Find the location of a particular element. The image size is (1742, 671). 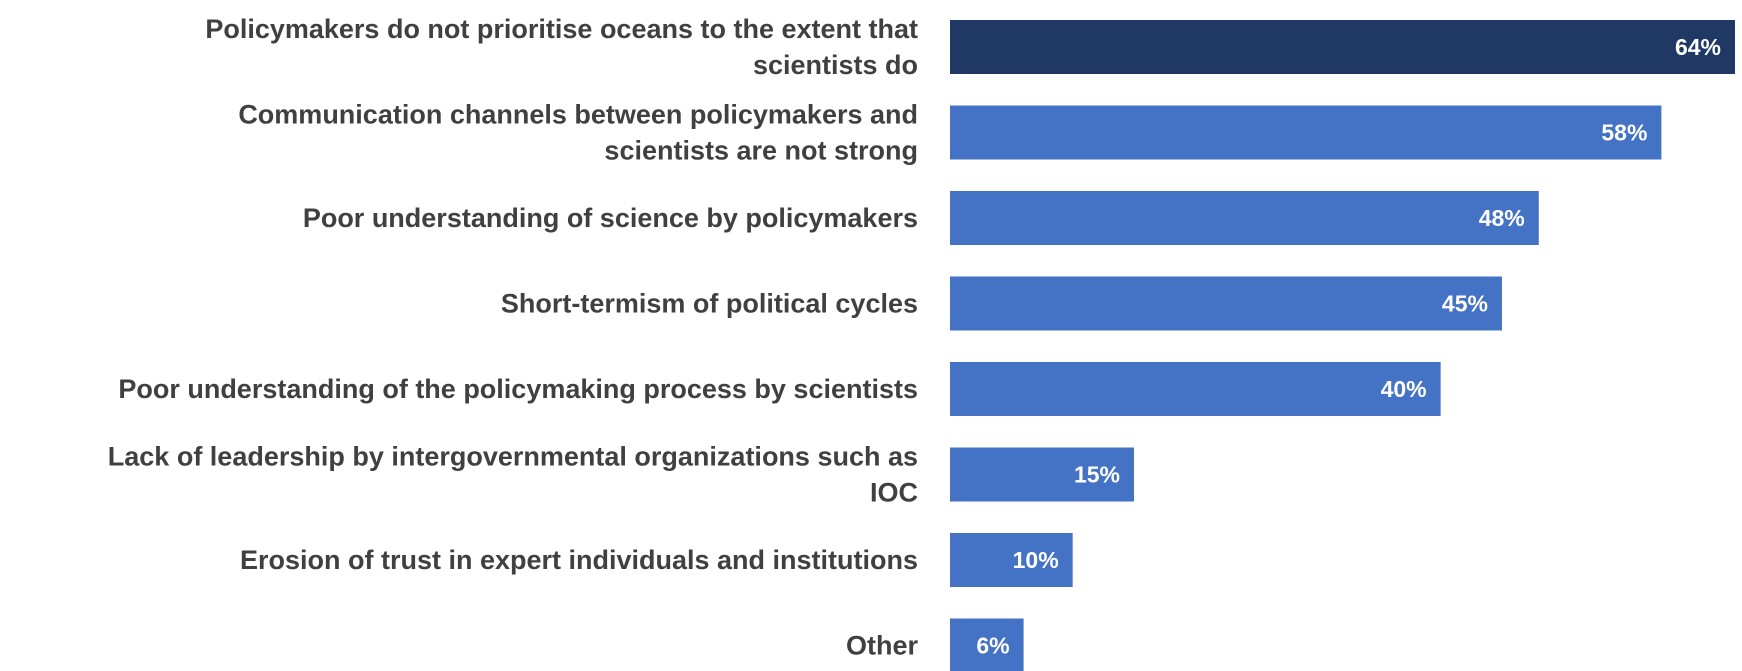

data-label: 64% is located at coordinates (1698, 47).